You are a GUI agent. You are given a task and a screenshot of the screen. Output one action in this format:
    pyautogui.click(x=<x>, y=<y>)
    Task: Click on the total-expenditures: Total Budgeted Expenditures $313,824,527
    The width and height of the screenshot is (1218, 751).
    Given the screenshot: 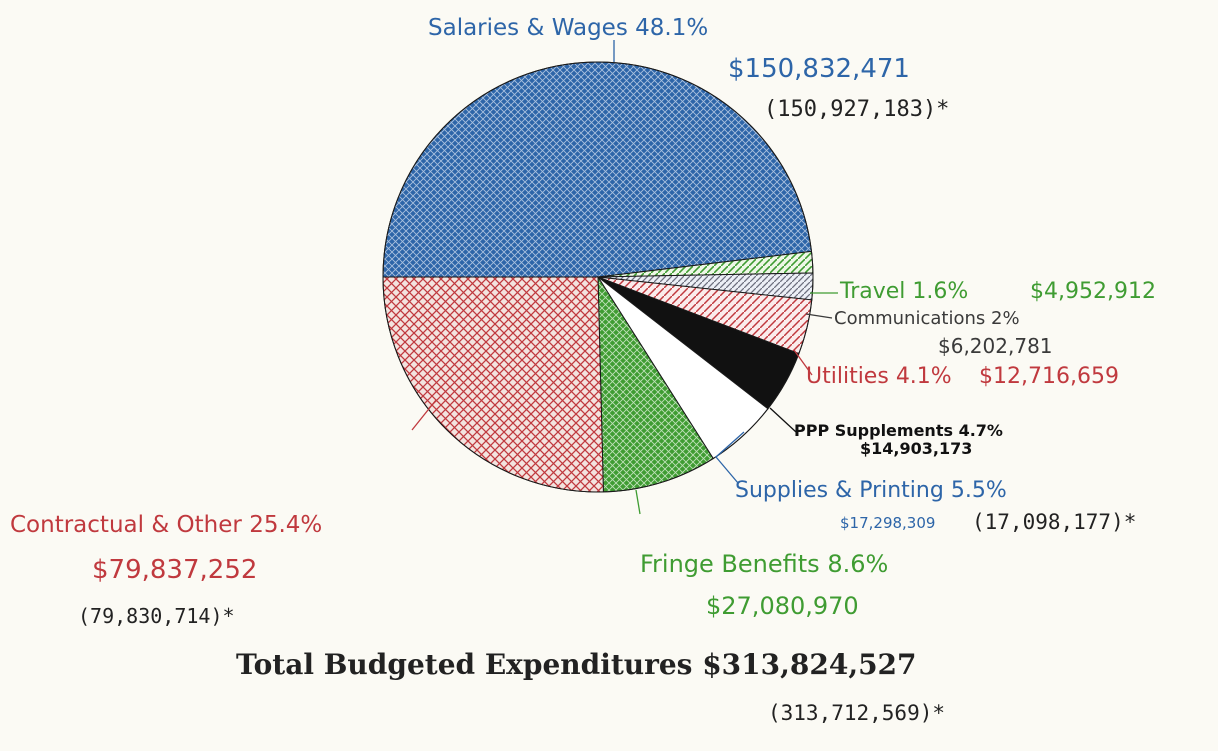 What is the action you would take?
    pyautogui.click(x=576, y=665)
    